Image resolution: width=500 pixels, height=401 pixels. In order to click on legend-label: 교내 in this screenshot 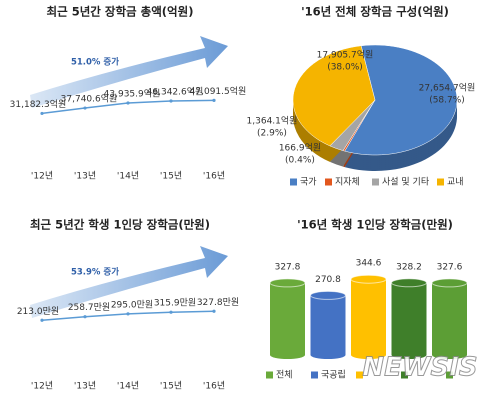, I will do `click(455, 182)`.